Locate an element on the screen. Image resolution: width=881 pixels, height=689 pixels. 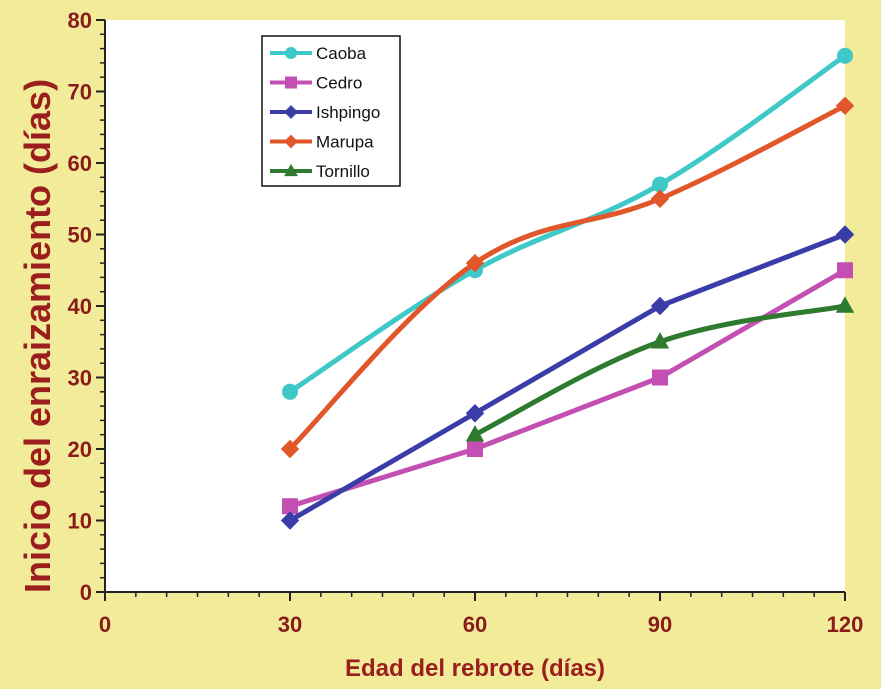
legend-marker-tornillo is located at coordinates (291, 170).